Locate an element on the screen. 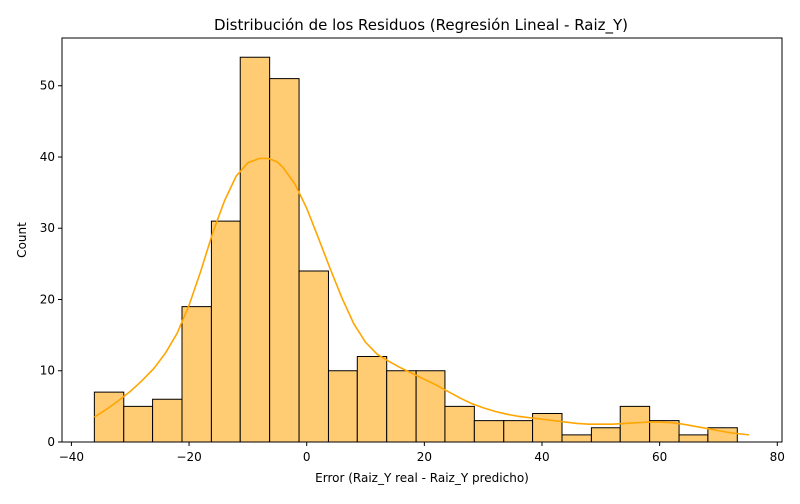 Image resolution: width=800 pixels, height=504 pixels. x-tick-label: 20 is located at coordinates (424, 457).